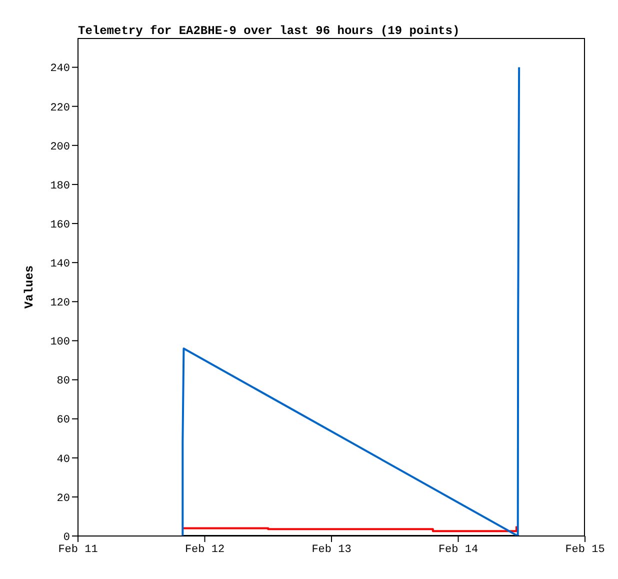 The width and height of the screenshot is (618, 579). What do you see at coordinates (66, 538) in the screenshot?
I see `y-tick-label: 0` at bounding box center [66, 538].